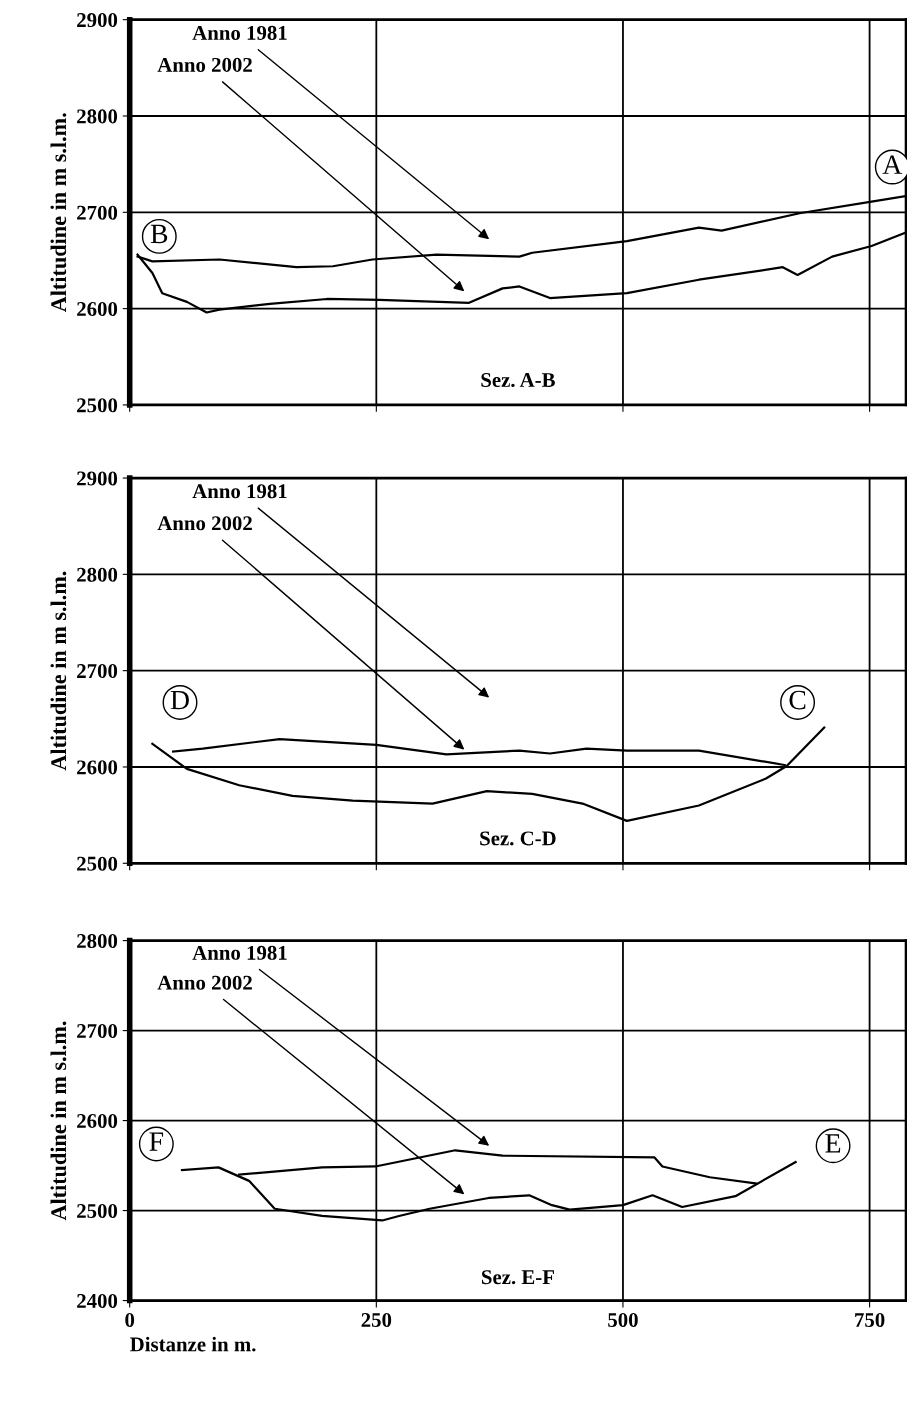  Describe the element at coordinates (518, 838) in the screenshot. I see `annotation: Sez. C-D` at that location.